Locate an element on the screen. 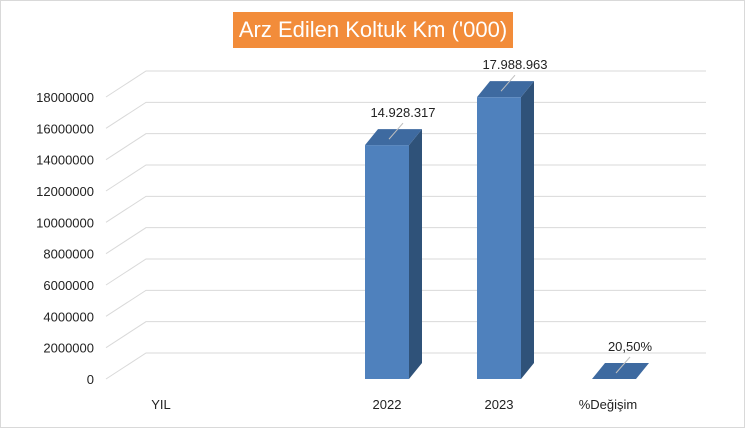 This screenshot has height=429, width=745. y-tick-label: 12000000 is located at coordinates (65, 191).